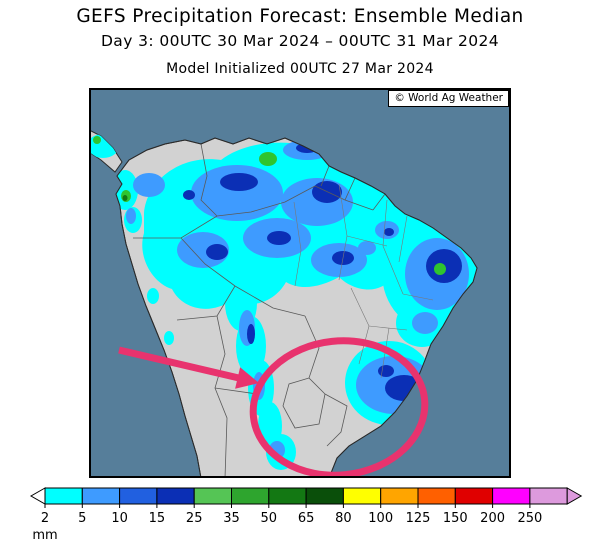 This screenshot has height=548, width=600. I want to click on legend-below-min-arrow, so click(37, 496).